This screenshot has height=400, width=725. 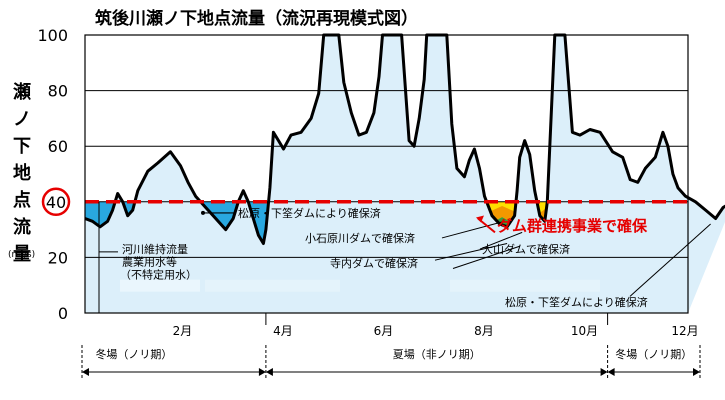 I want to click on x-tick-2: 2月, so click(x=183, y=331).